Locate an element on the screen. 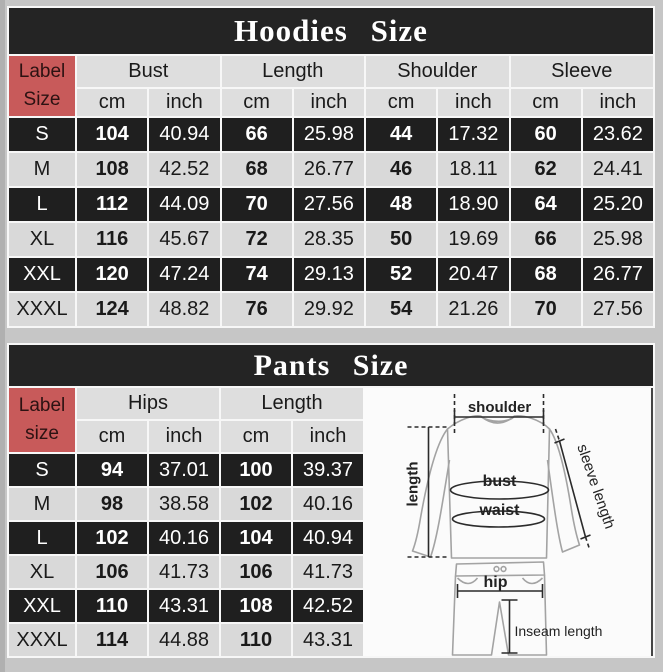 The width and height of the screenshot is (663, 672). data-cell: 37.01 is located at coordinates (184, 470).